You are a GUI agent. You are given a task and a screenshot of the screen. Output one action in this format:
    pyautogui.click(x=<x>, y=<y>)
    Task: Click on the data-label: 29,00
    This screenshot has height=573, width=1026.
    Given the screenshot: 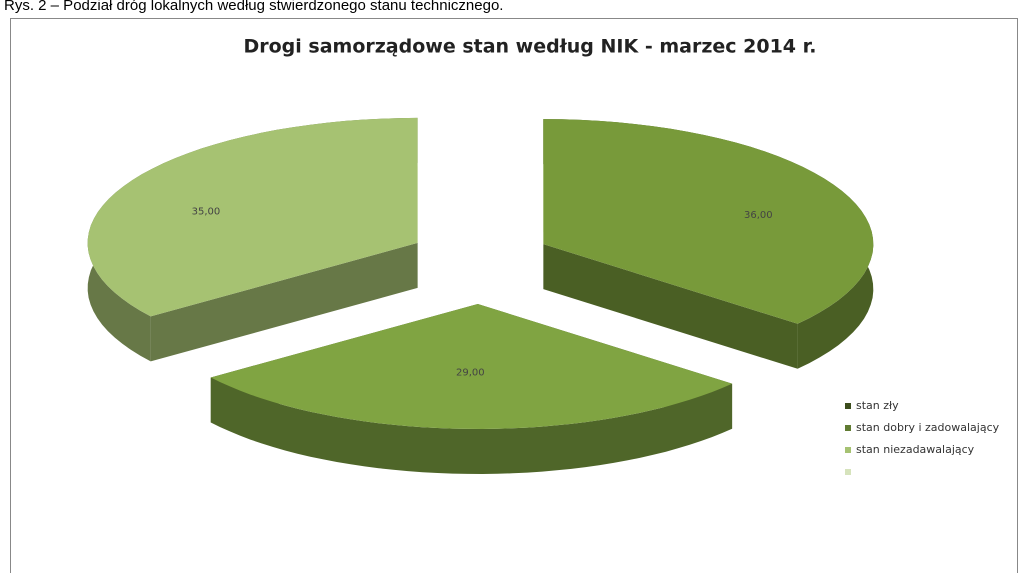 What is the action you would take?
    pyautogui.click(x=470, y=373)
    